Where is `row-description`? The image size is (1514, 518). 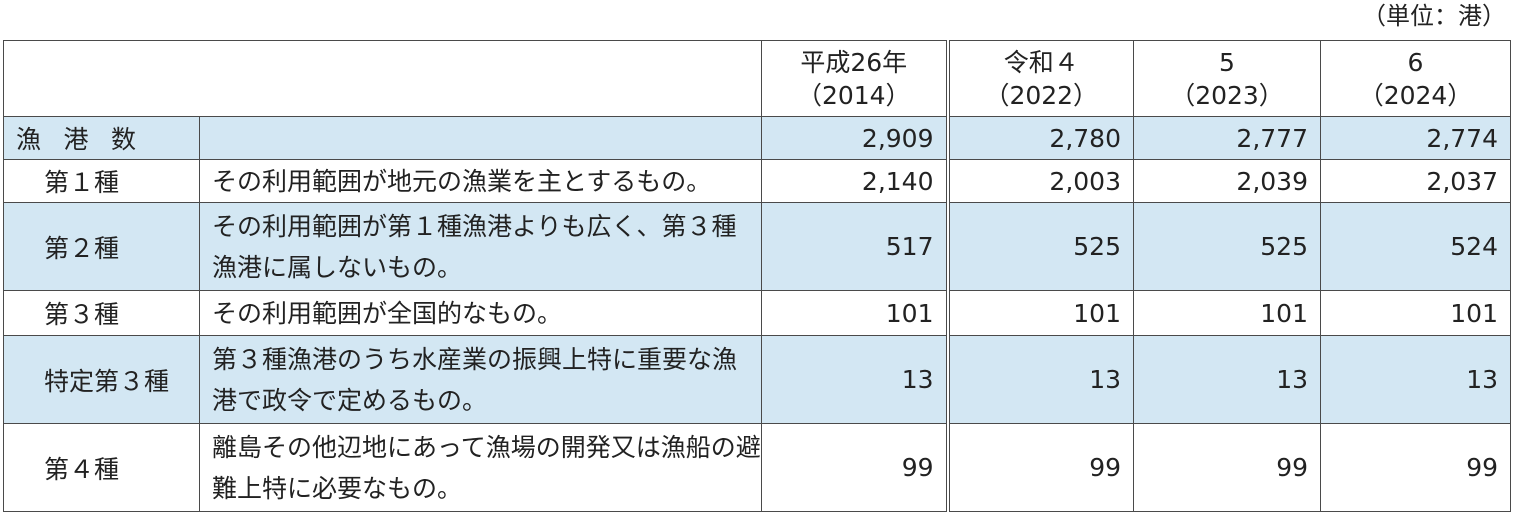
row-description is located at coordinates (480, 138).